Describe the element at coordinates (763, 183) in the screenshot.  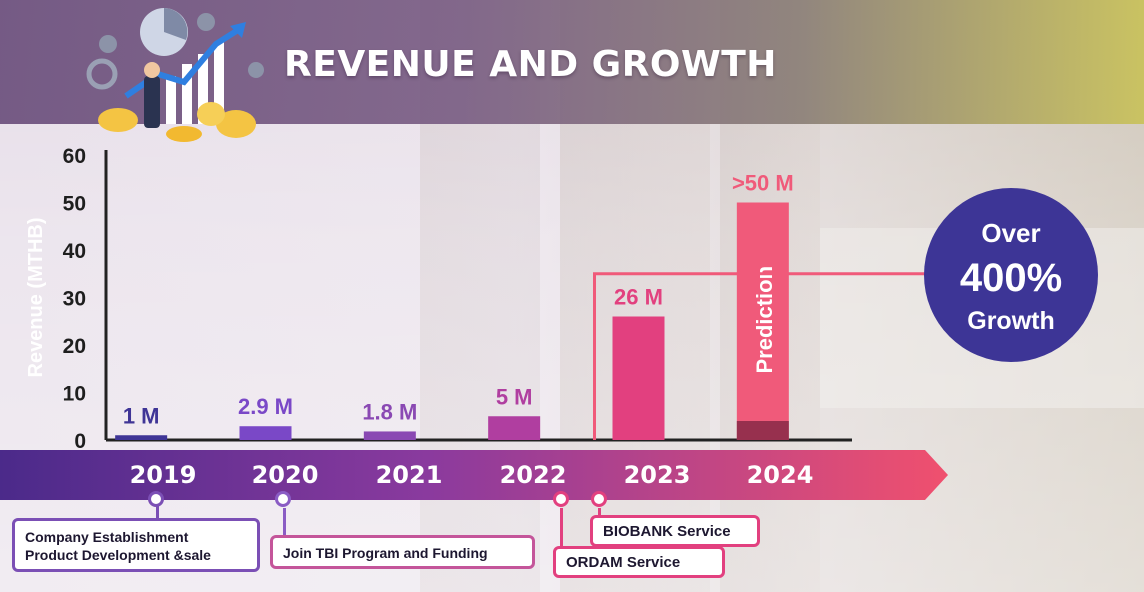
I see `bar-value-label: >50 M` at that location.